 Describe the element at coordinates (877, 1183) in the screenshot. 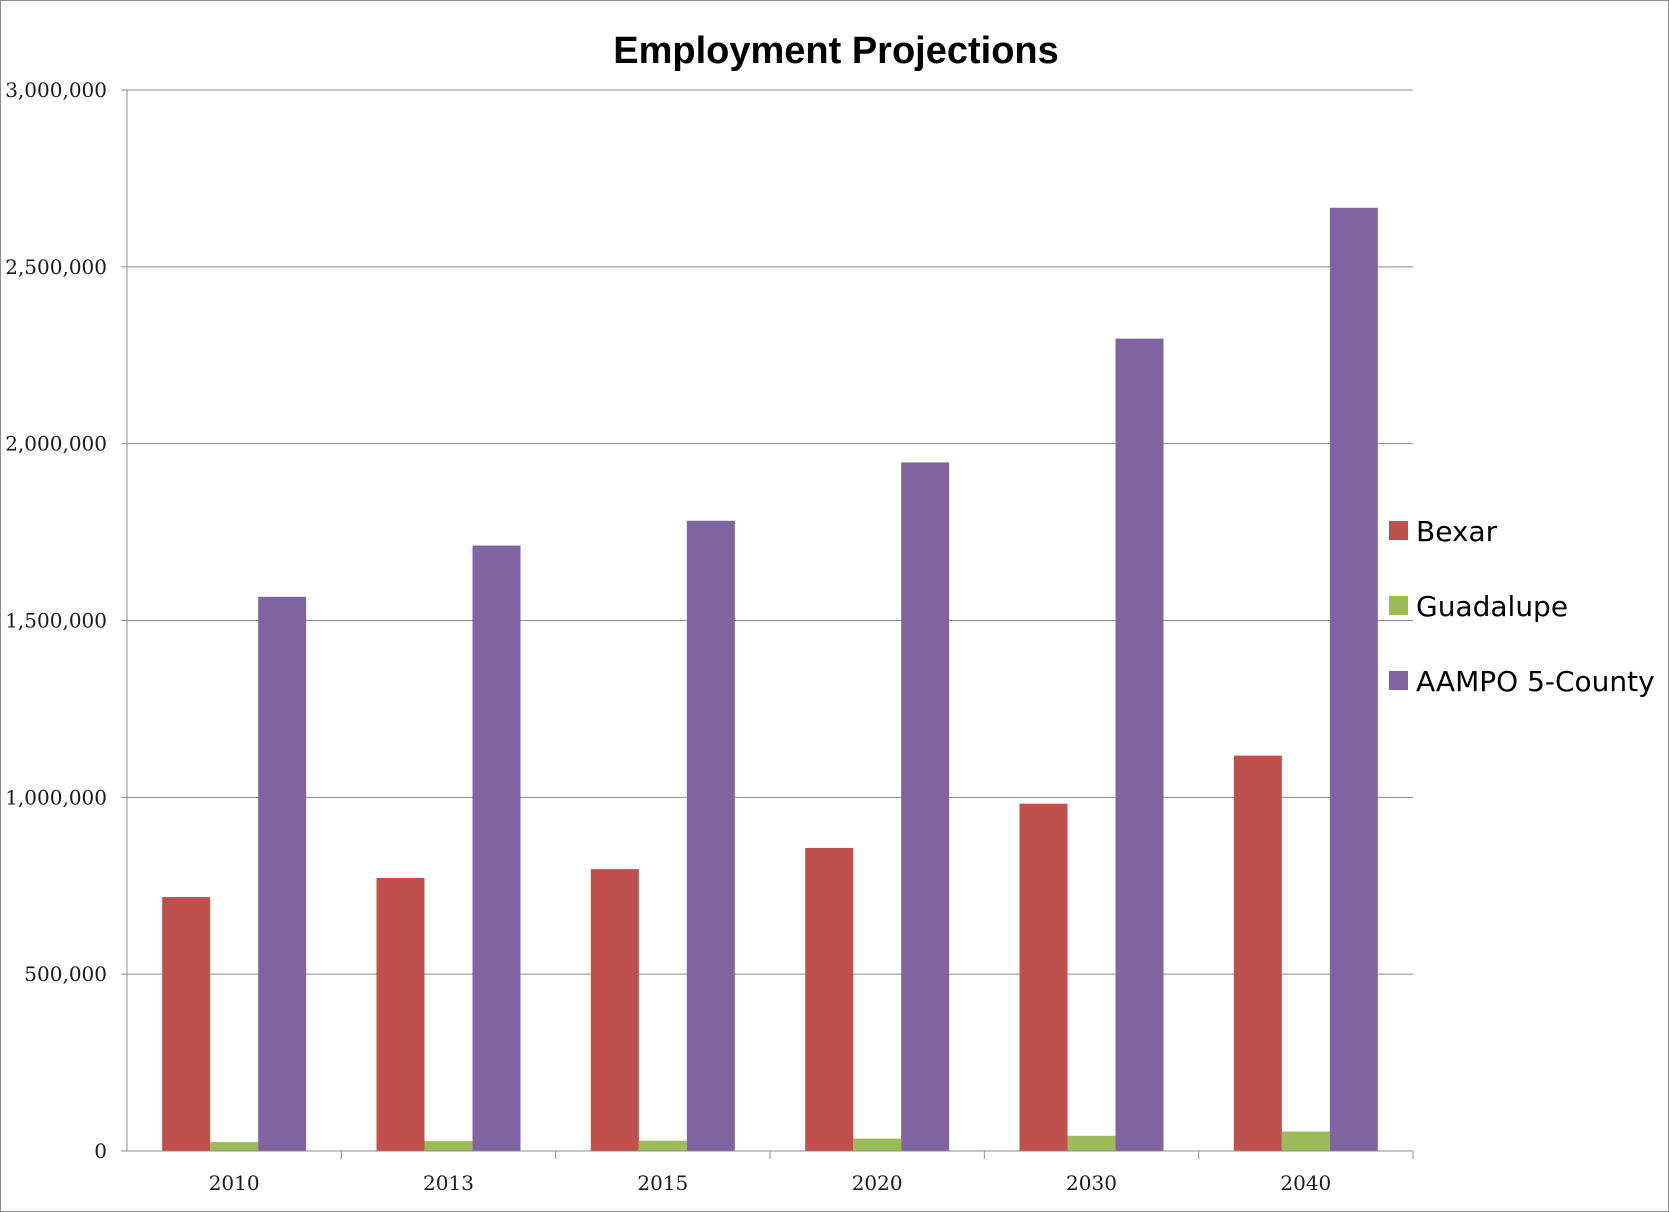

I see `x-tick-label: 2020` at that location.